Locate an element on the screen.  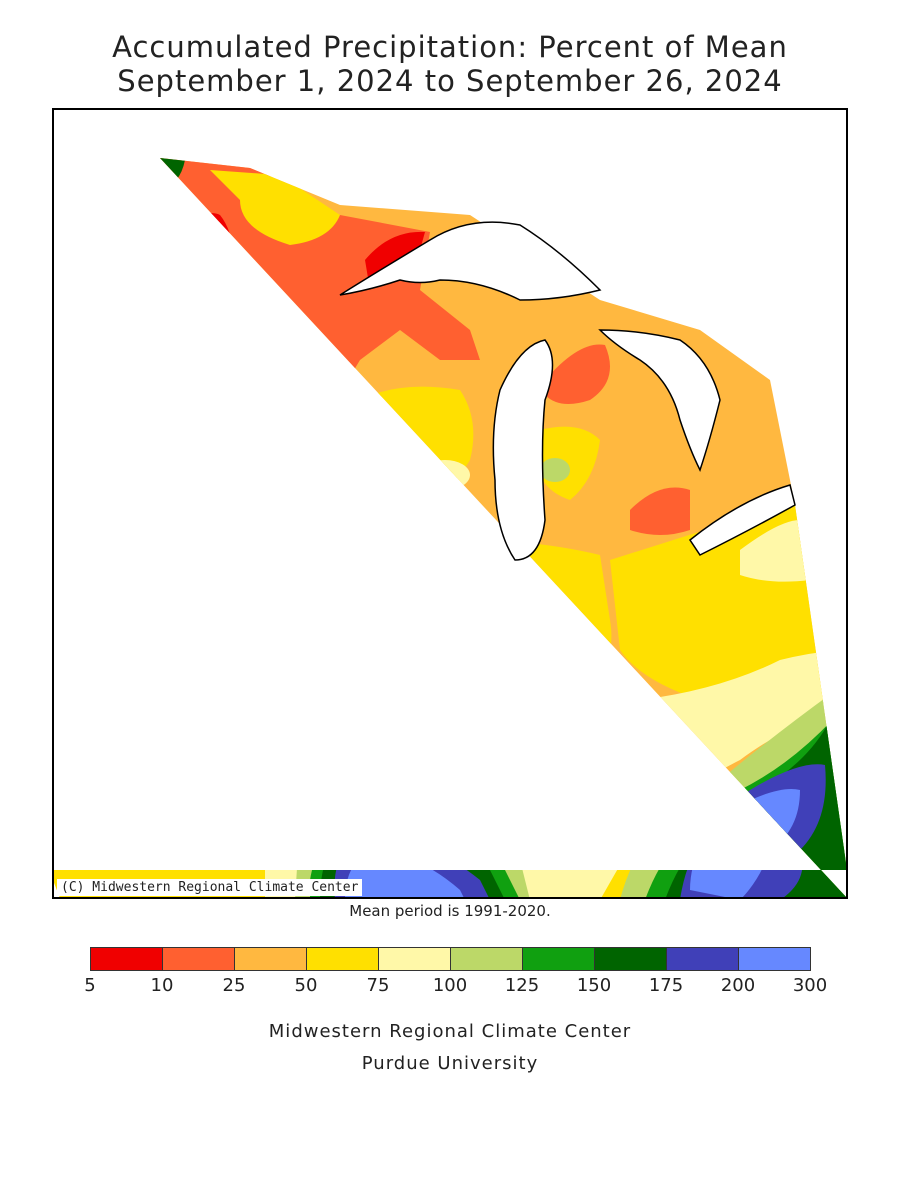
great-lakes is located at coordinates (567, 391).